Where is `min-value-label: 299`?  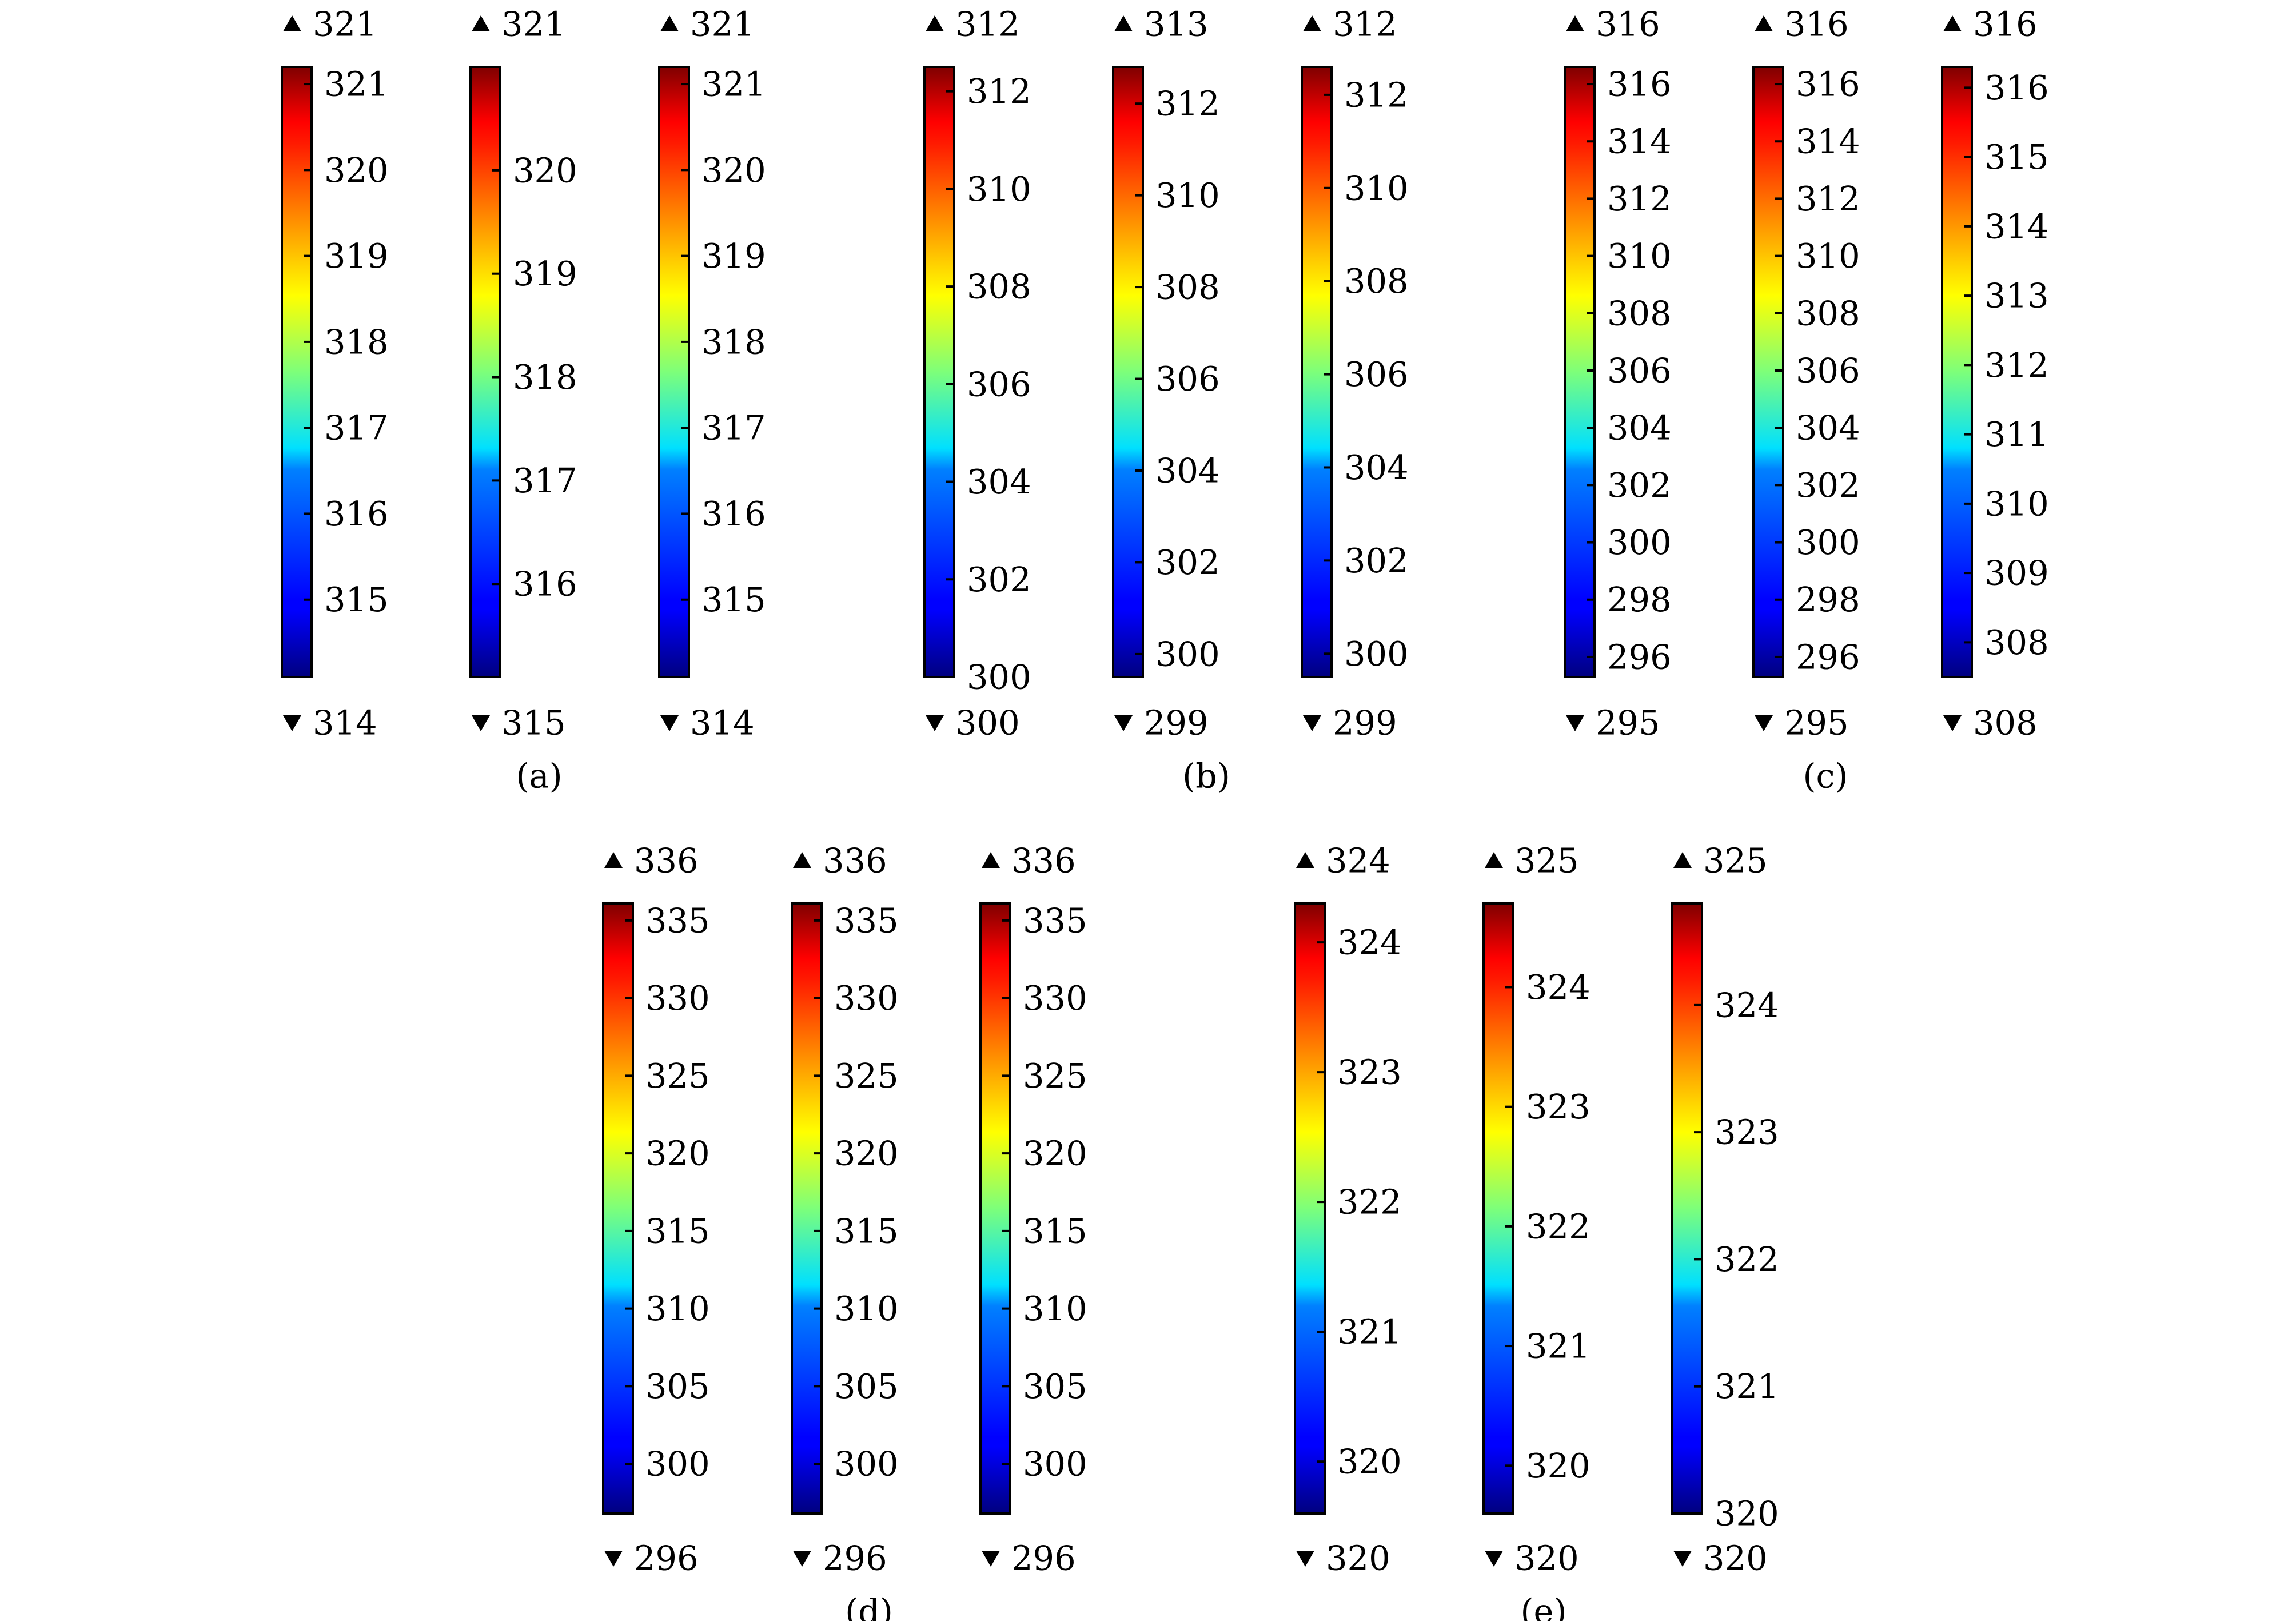
min-value-label: 299 is located at coordinates (1365, 723).